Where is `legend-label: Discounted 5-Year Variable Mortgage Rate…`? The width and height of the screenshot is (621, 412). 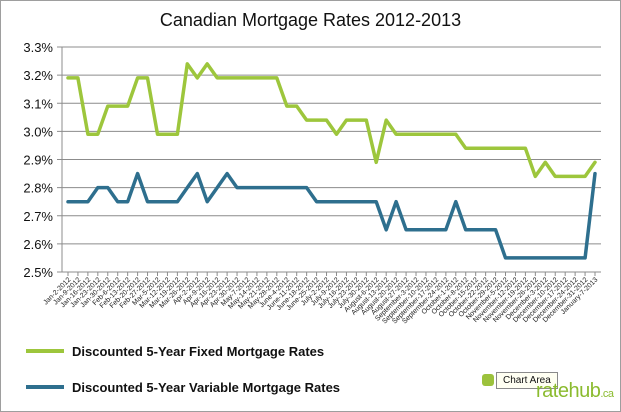 legend-label: Discounted 5-Year Variable Mortgage Rate… is located at coordinates (206, 387).